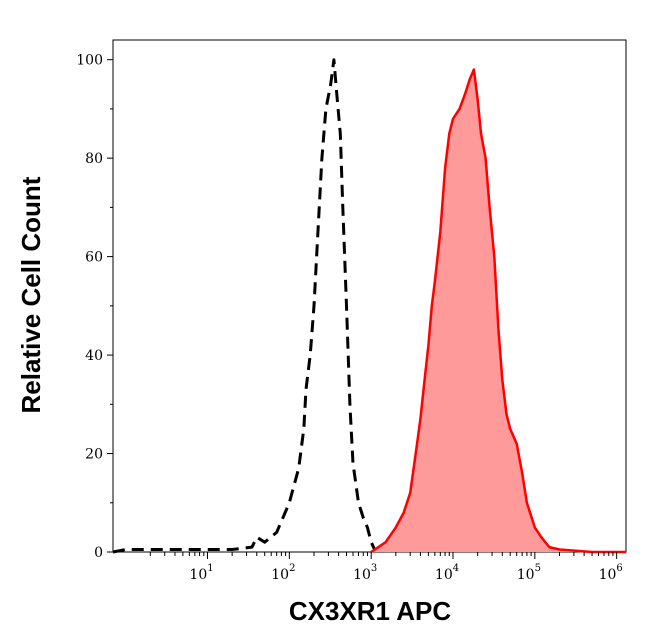 This screenshot has width=646, height=641. Describe the element at coordinates (370, 611) in the screenshot. I see `x-axis-title: CX3XR1 APC` at that location.